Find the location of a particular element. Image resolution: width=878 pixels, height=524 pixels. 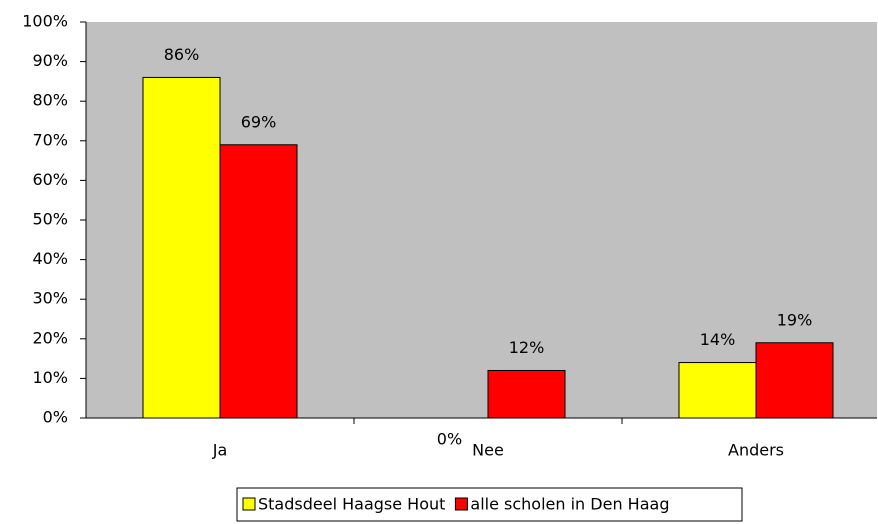

legend-label: Stadsdeel Haagse Hout is located at coordinates (351, 504).